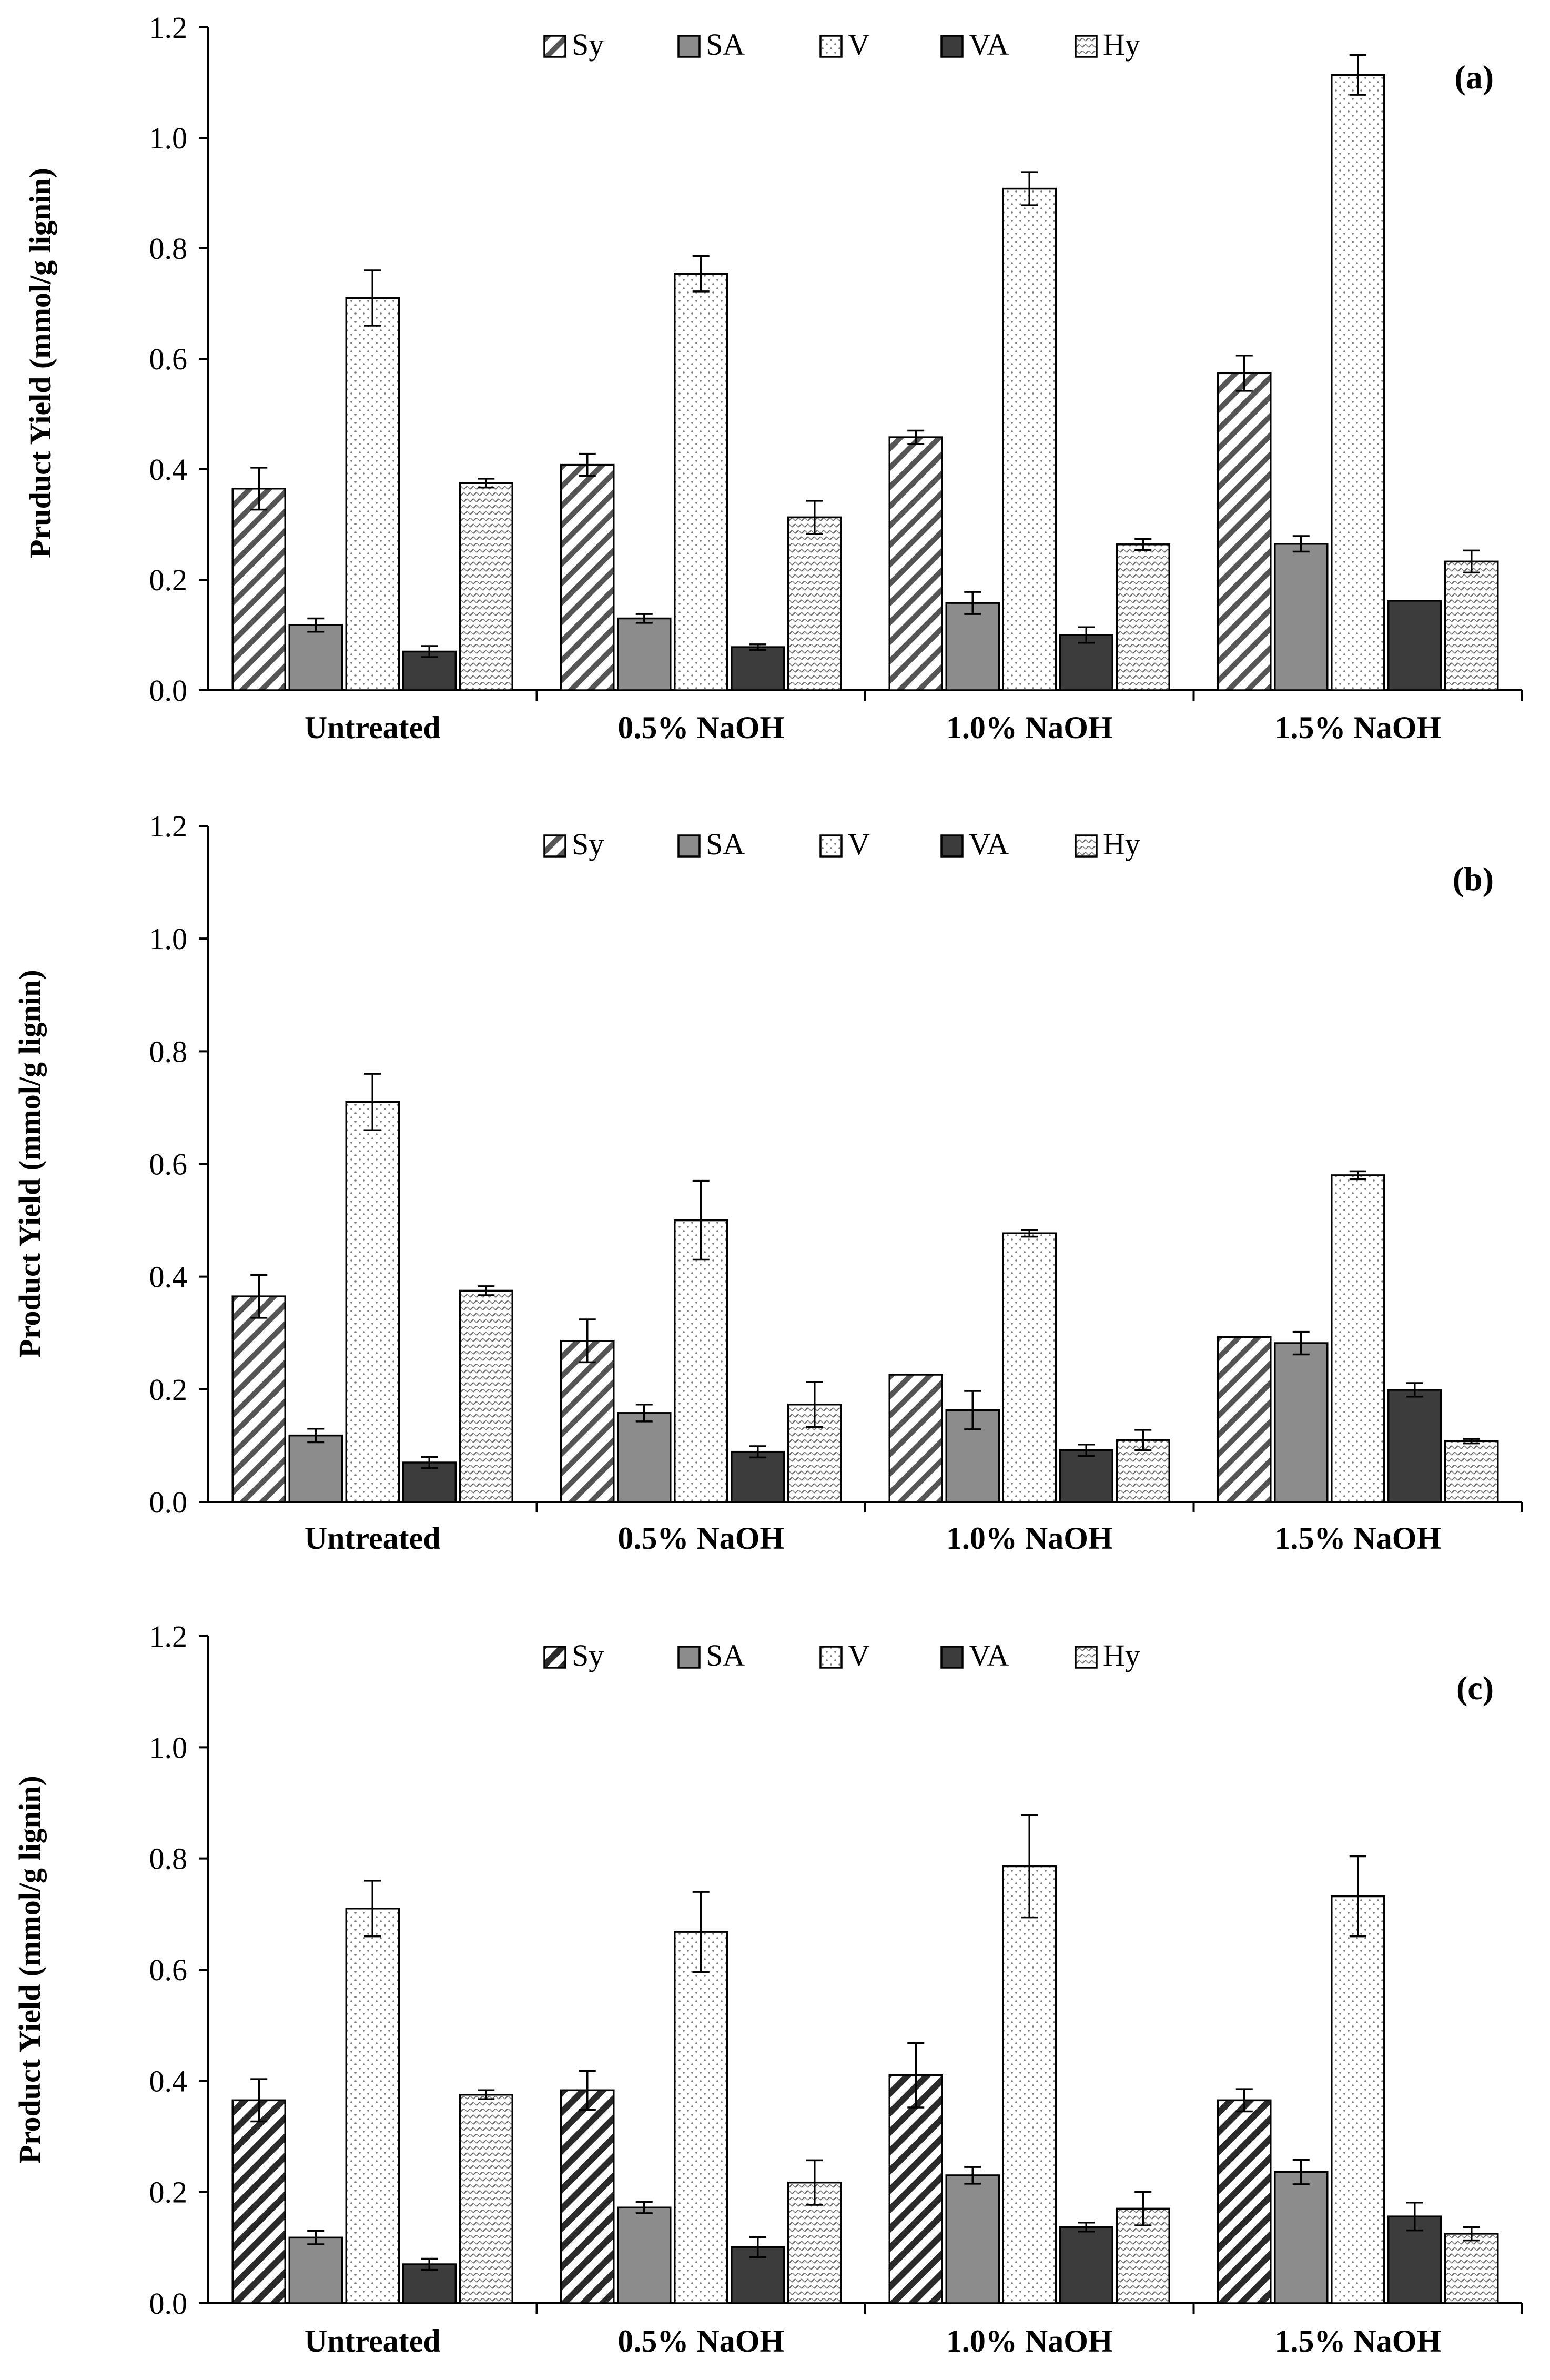 The height and width of the screenshot is (2380, 1550). Describe the element at coordinates (859, 844) in the screenshot. I see `legend-label-v: V` at that location.